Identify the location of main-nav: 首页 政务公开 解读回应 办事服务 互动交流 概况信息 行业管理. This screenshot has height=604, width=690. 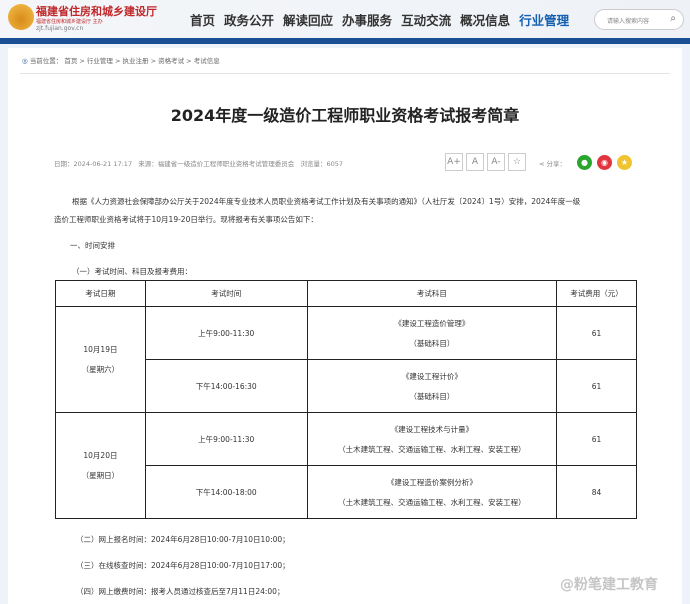
(379, 19).